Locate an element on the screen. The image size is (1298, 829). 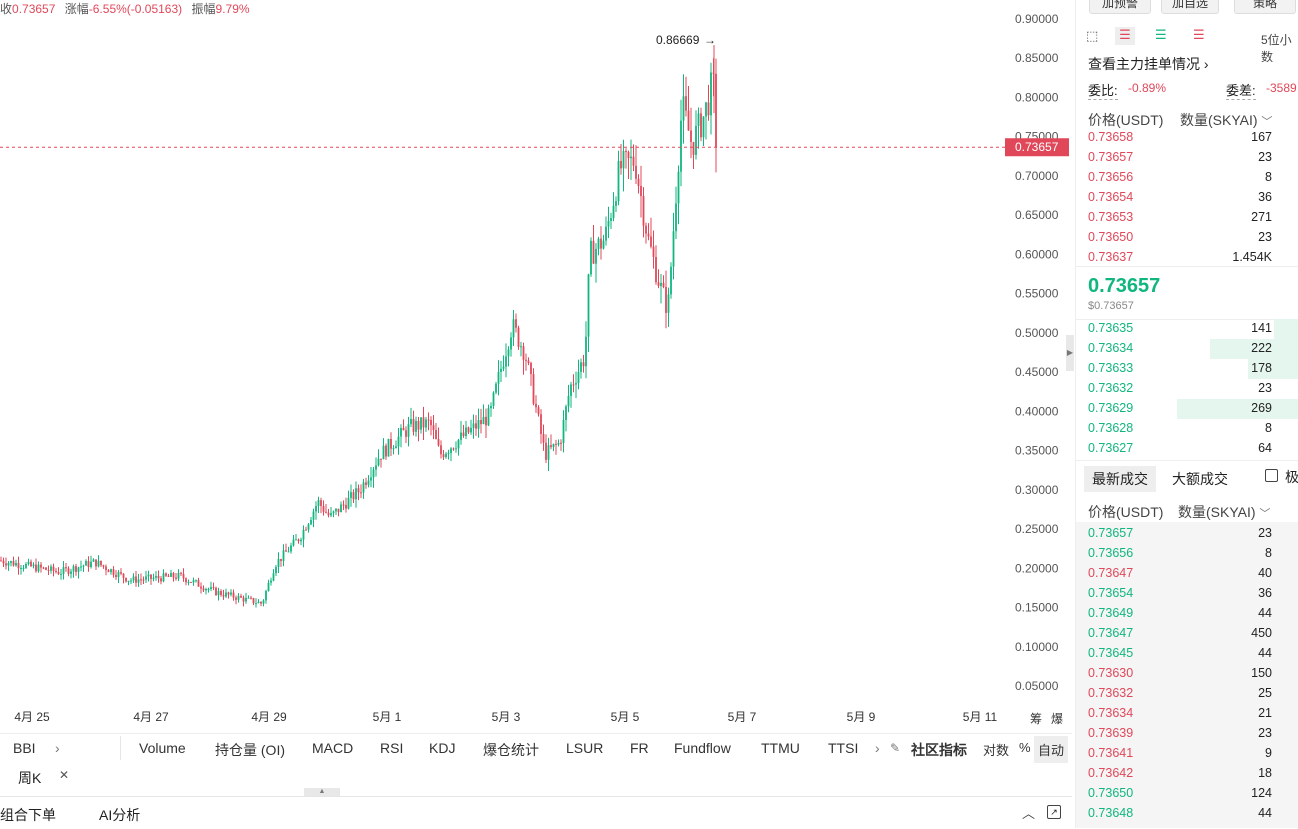
tab-large-trades: 大额成交 is located at coordinates (1200, 479).